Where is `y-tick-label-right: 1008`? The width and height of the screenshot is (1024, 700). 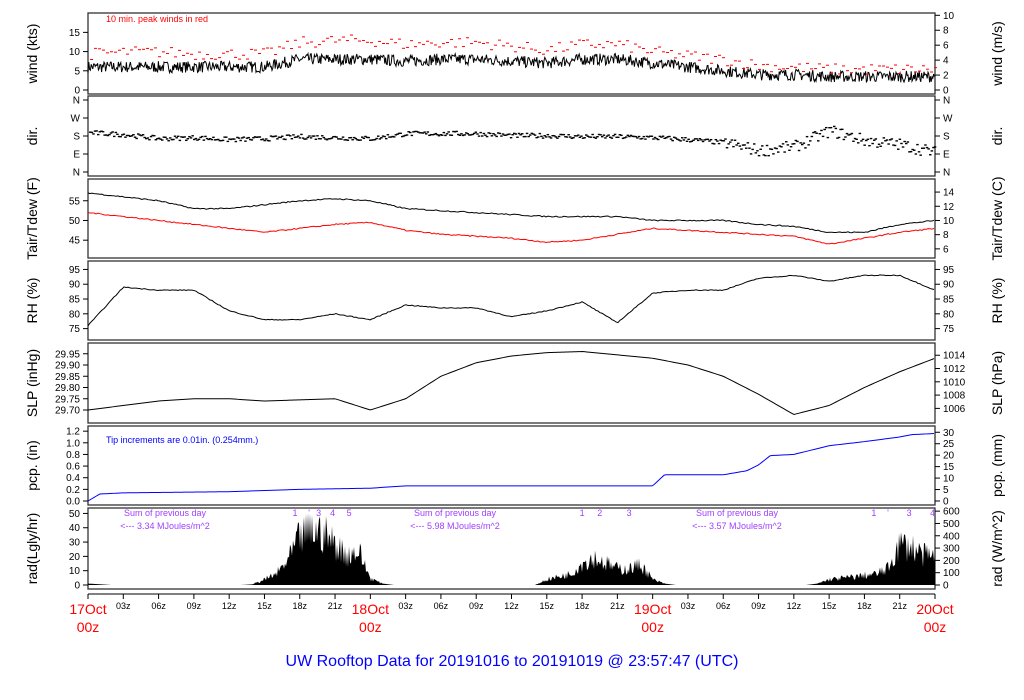 y-tick-label-right: 1008 is located at coordinates (954, 396).